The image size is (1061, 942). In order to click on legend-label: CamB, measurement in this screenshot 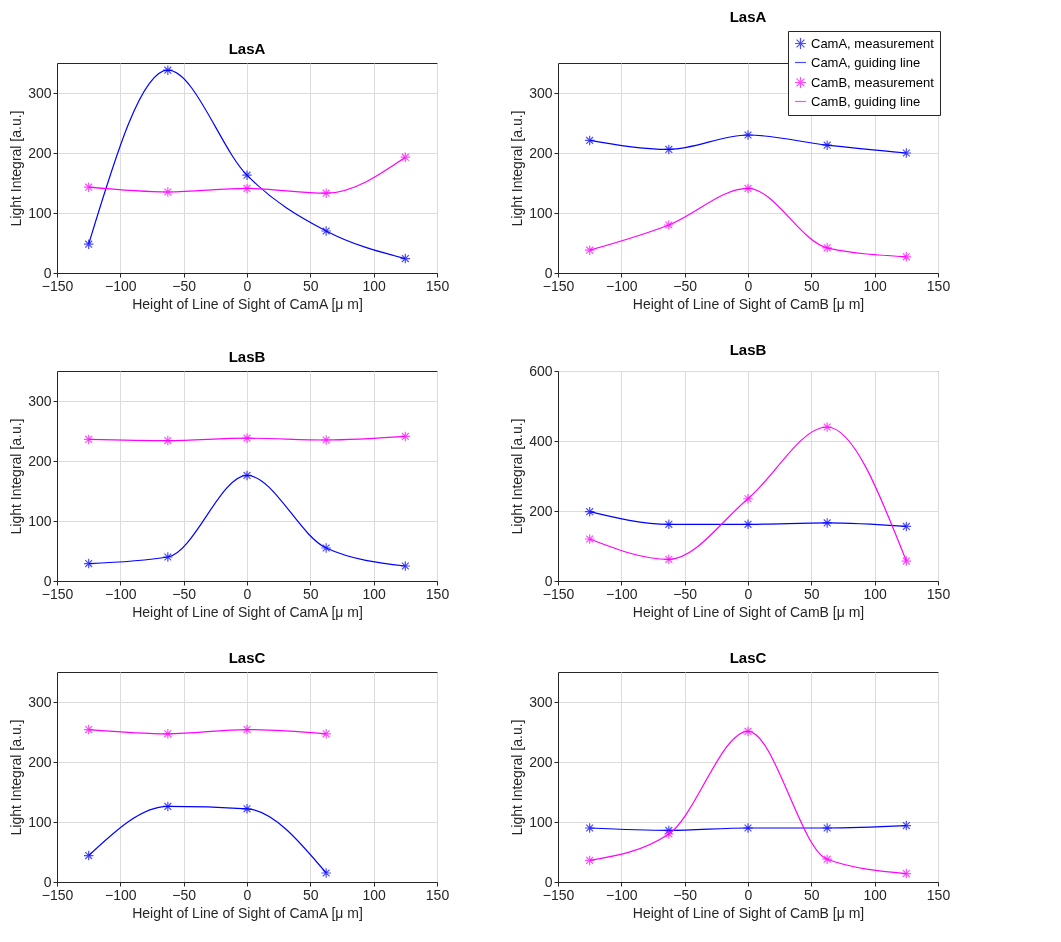, I will do `click(873, 82)`.